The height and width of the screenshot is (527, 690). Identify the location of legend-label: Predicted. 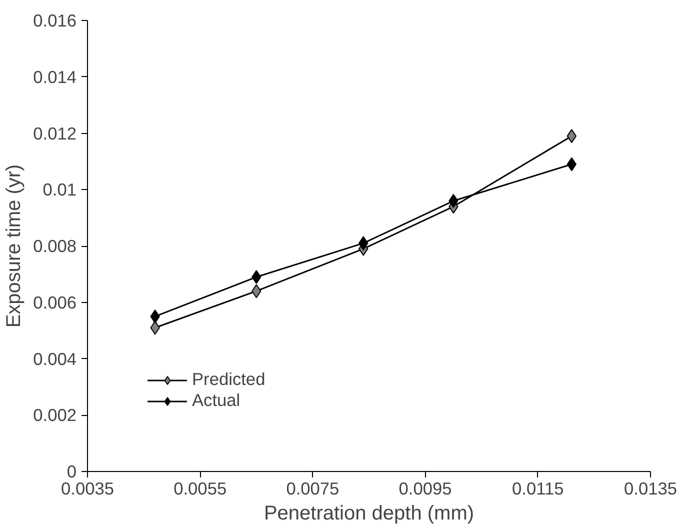
(229, 379).